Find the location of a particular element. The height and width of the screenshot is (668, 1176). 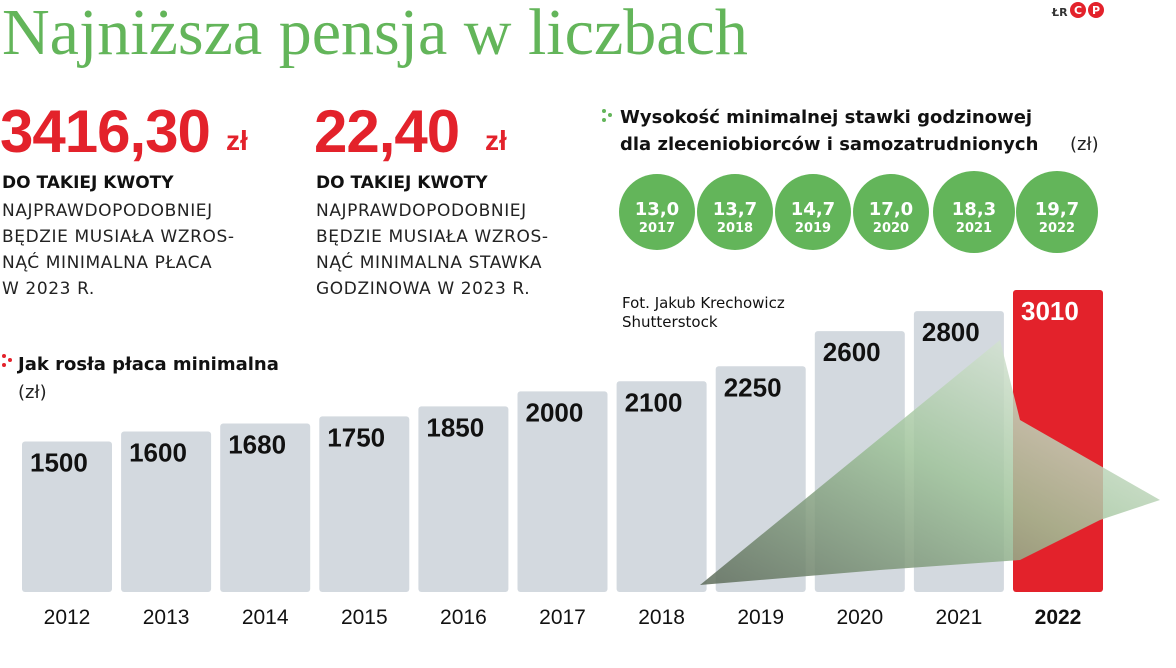

stat-value: 3416,30 is located at coordinates (105, 131).